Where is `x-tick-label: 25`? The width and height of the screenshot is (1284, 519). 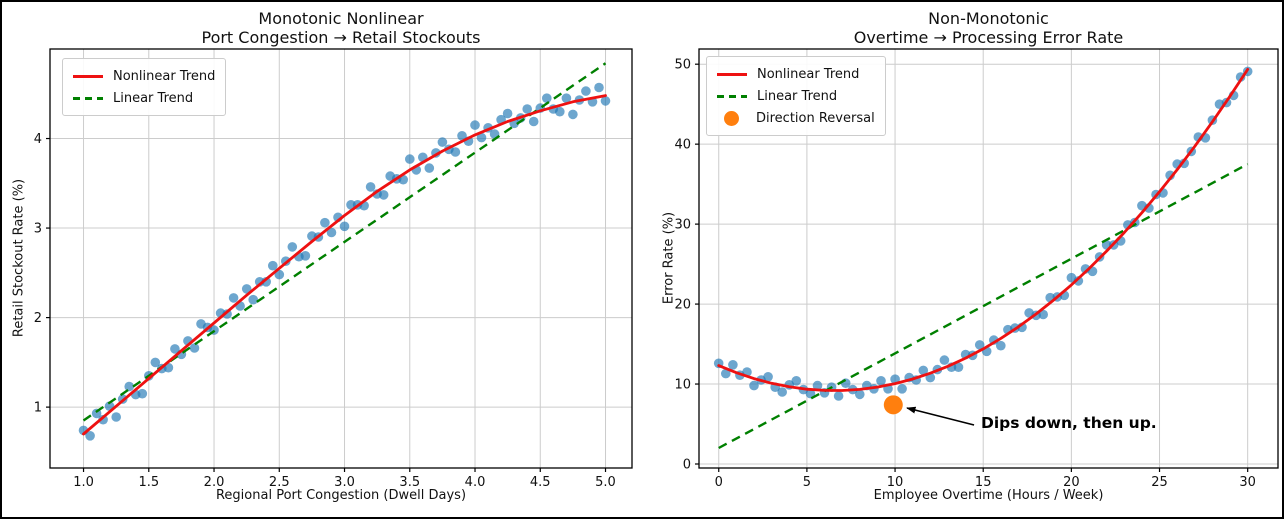
x-tick-label: 25 is located at coordinates (1159, 482).